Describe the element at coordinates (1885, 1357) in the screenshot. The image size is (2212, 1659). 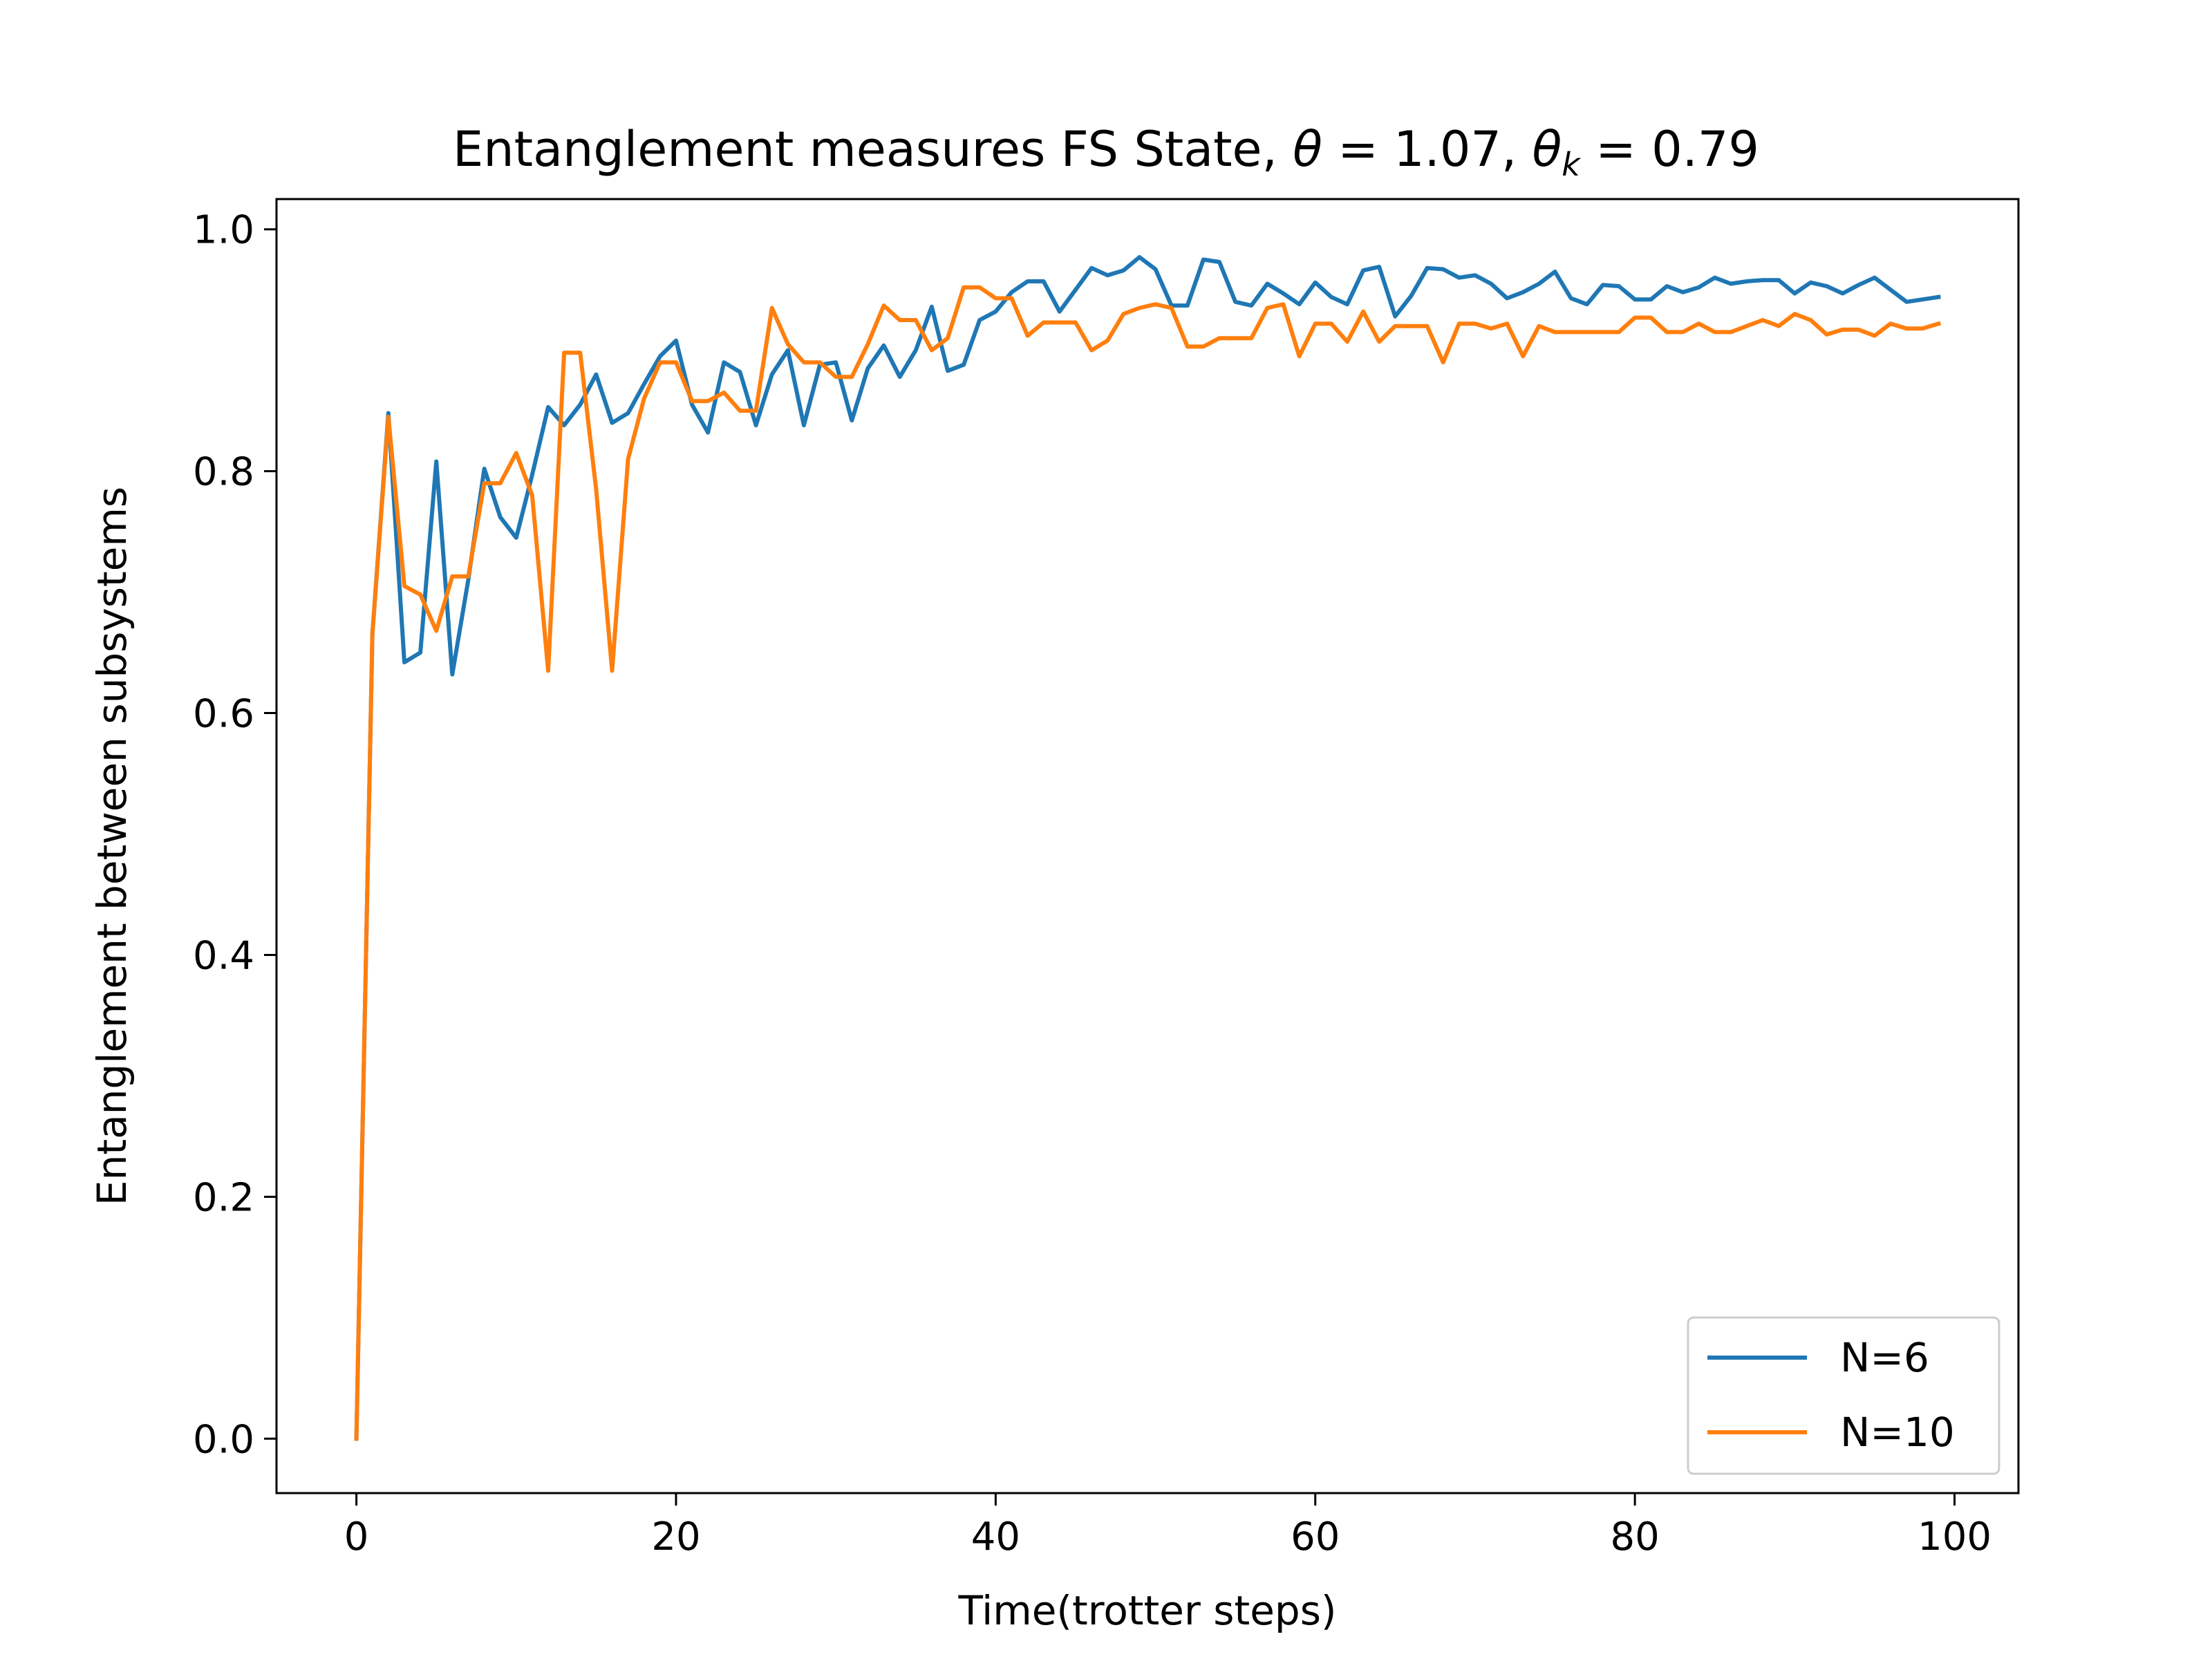
I see `legend-label-n6: N=6` at that location.